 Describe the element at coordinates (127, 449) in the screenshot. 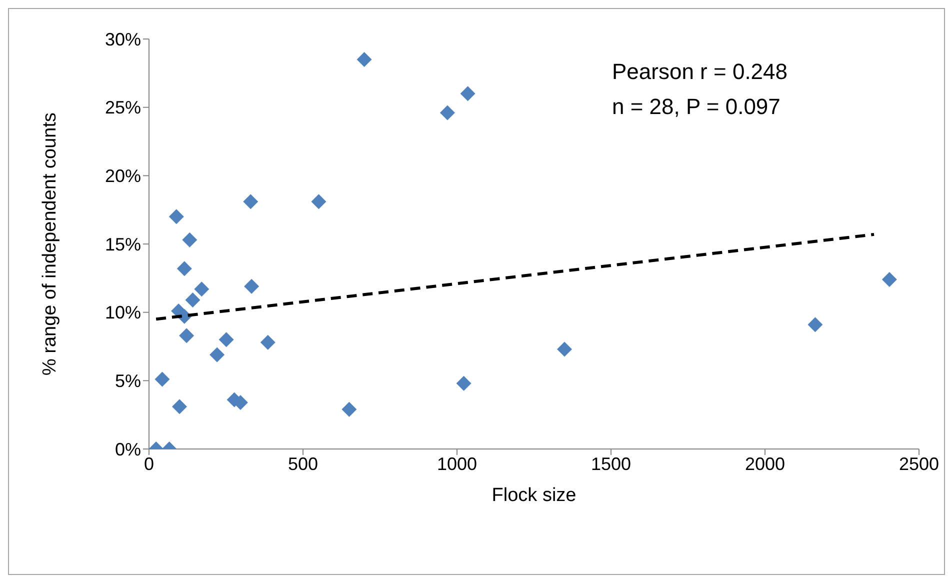

I see `y-tick-label: 0%` at that location.